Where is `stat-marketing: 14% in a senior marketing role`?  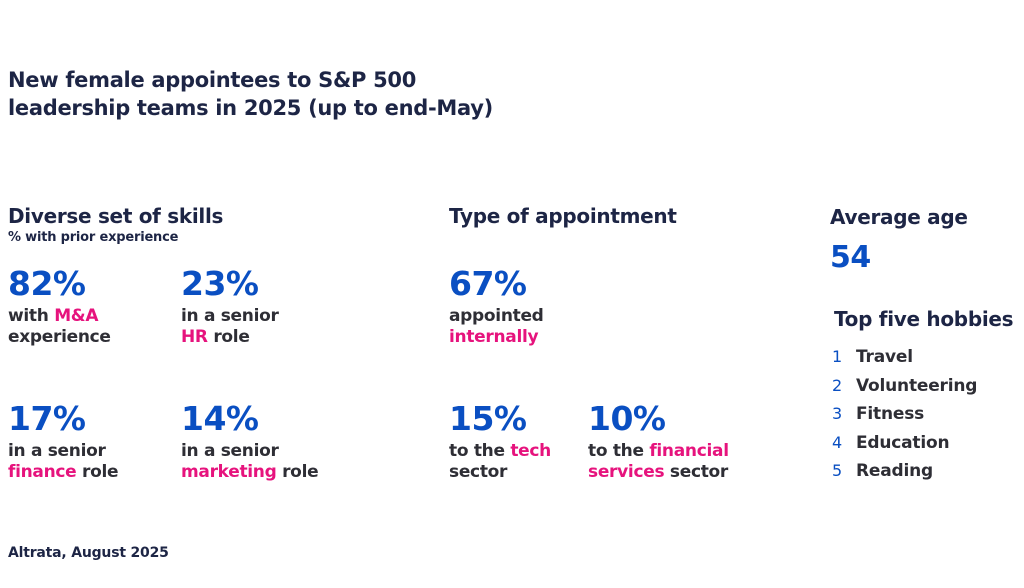 stat-marketing: 14% in a senior marketing role is located at coordinates (250, 441).